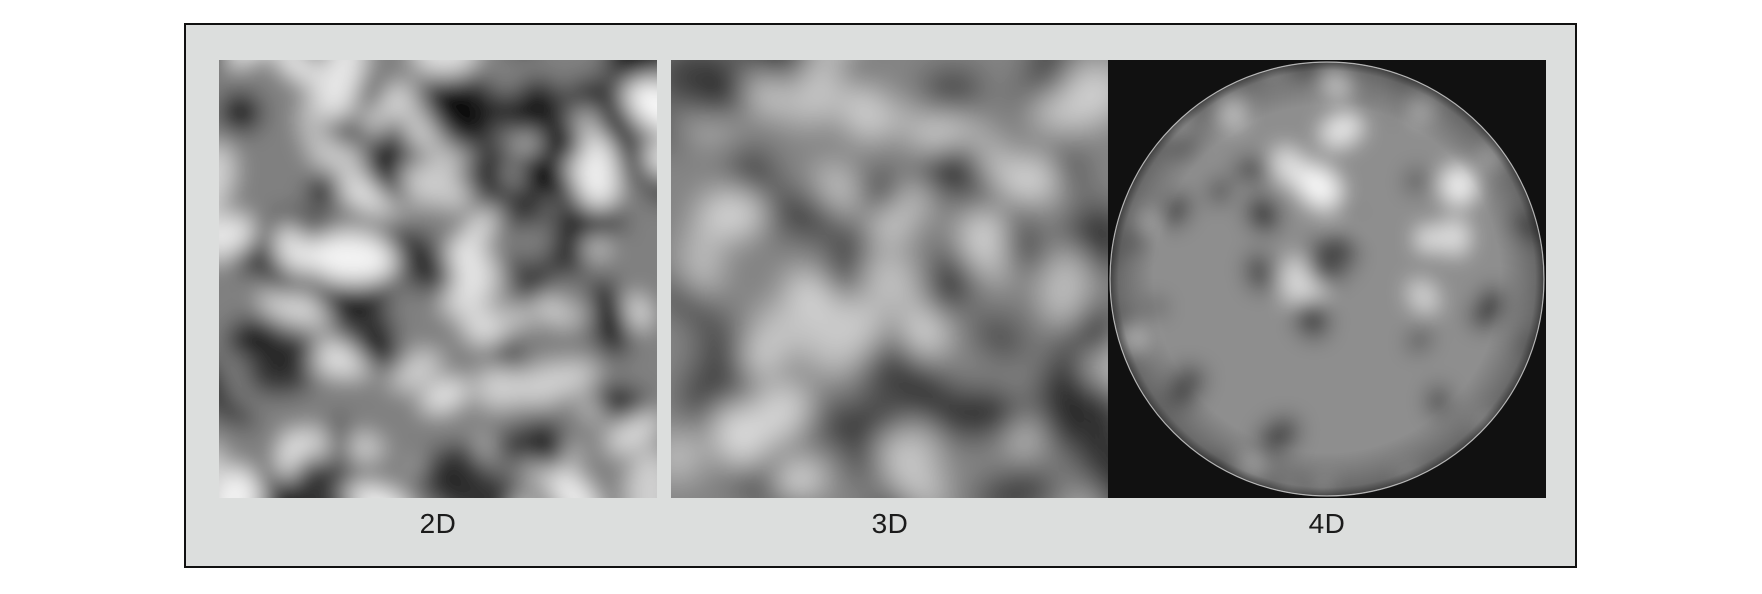 This screenshot has width=1762, height=594. I want to click on label-4d: 4D, so click(1327, 523).